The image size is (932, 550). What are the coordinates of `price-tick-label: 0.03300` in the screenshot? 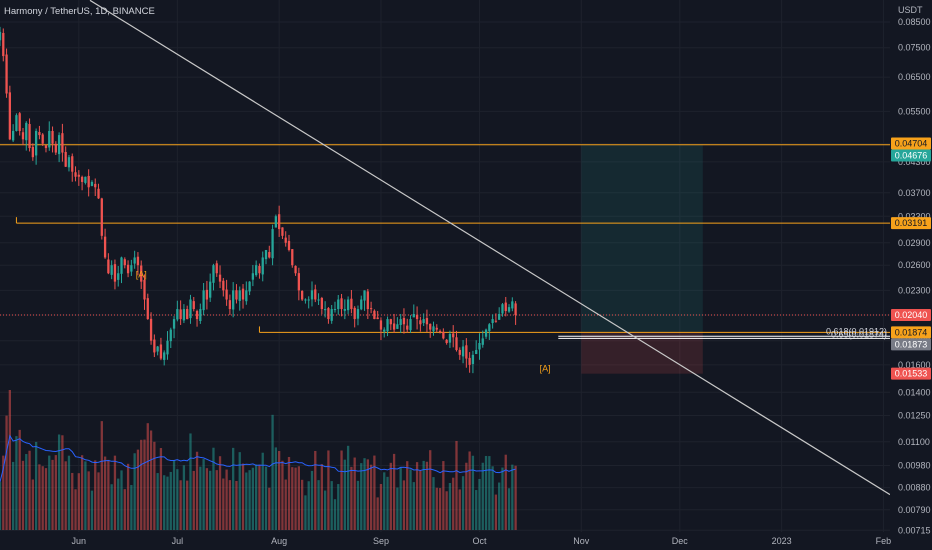 It's located at (914, 216).